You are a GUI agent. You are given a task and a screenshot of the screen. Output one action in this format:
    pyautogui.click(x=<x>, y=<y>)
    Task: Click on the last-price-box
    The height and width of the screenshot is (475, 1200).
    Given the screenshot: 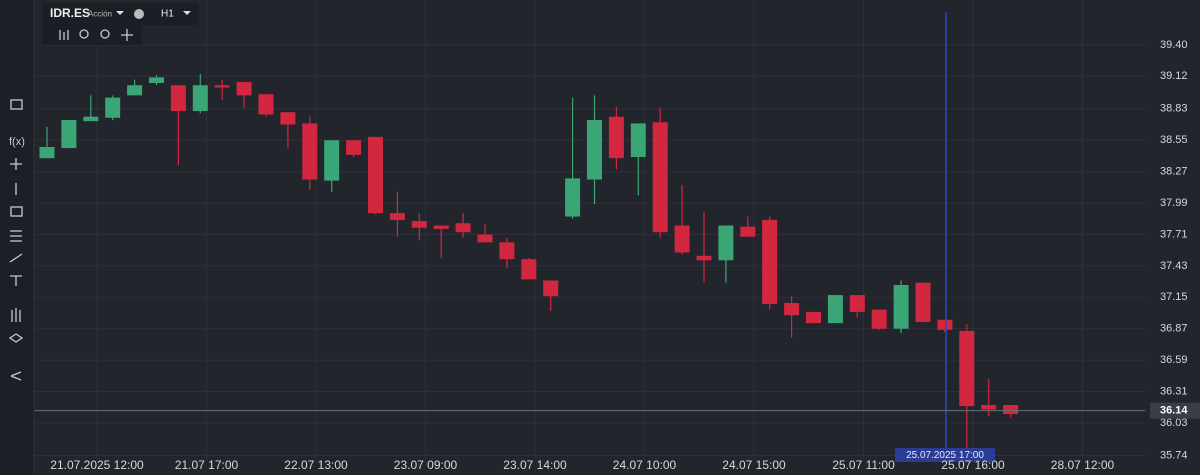 What is the action you would take?
    pyautogui.click(x=1175, y=410)
    